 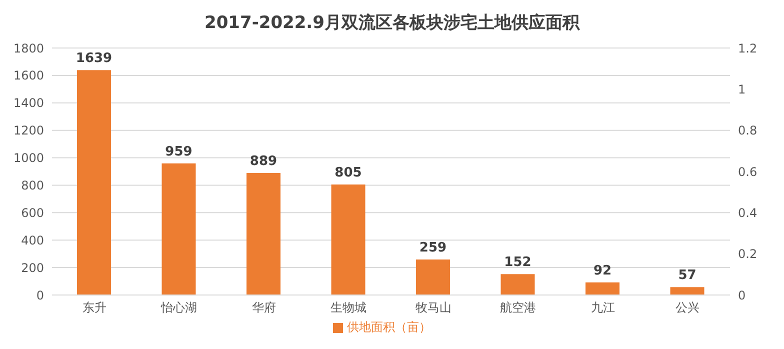 I want to click on y-tick-label: 1000, so click(x=28, y=158).